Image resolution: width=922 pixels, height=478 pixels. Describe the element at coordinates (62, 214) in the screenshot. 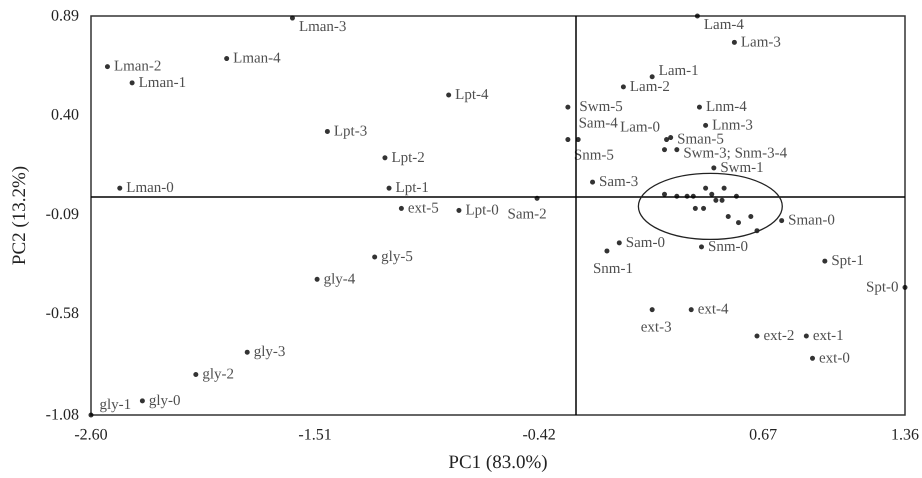

I see `y-tick-label: -0.09` at that location.